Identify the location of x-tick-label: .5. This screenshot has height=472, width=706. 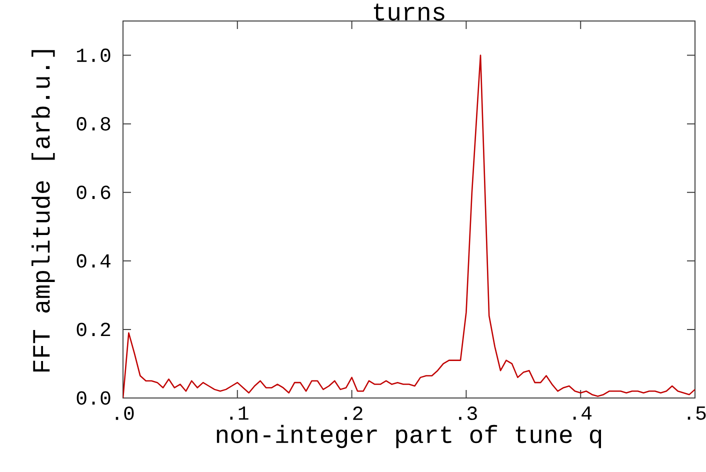
(697, 413).